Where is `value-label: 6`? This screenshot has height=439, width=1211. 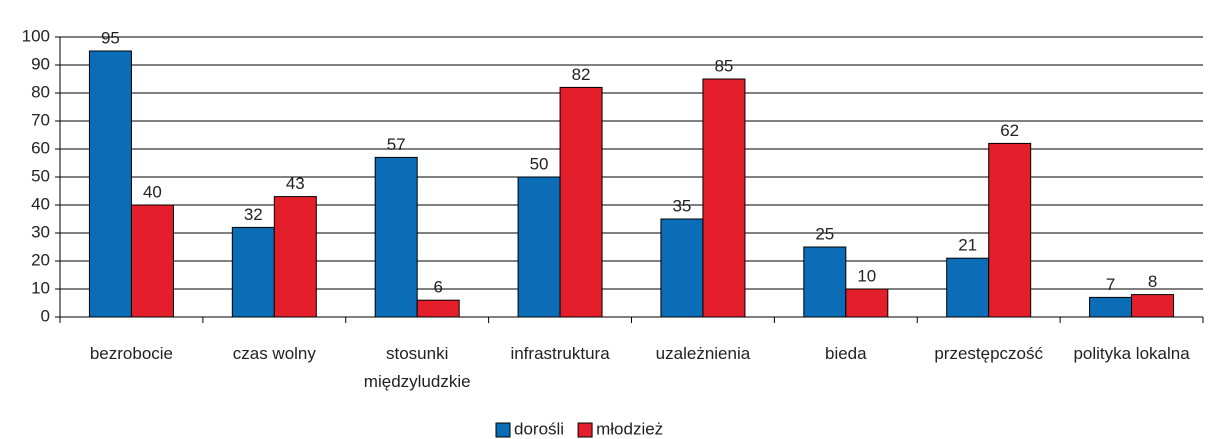
value-label: 6 is located at coordinates (437, 287).